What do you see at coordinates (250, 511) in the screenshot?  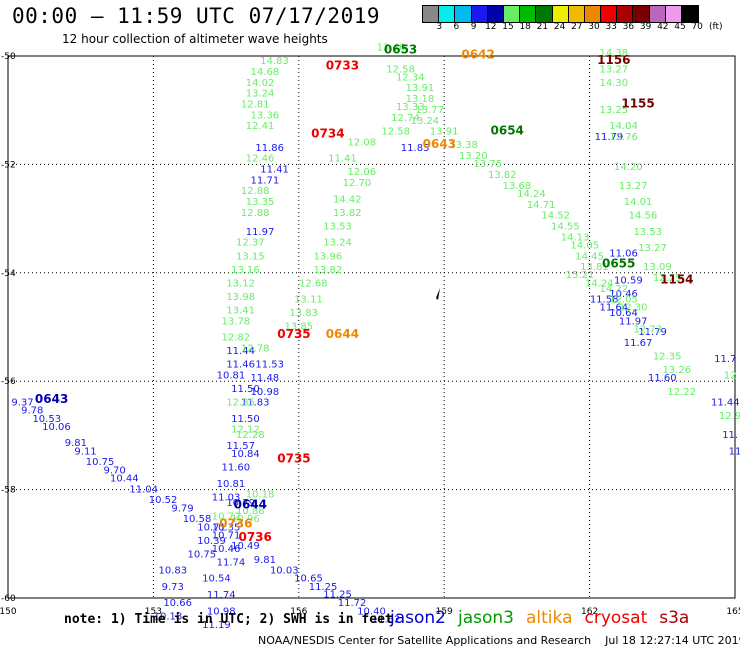 I see `wave-height-label: 10.88` at bounding box center [250, 511].